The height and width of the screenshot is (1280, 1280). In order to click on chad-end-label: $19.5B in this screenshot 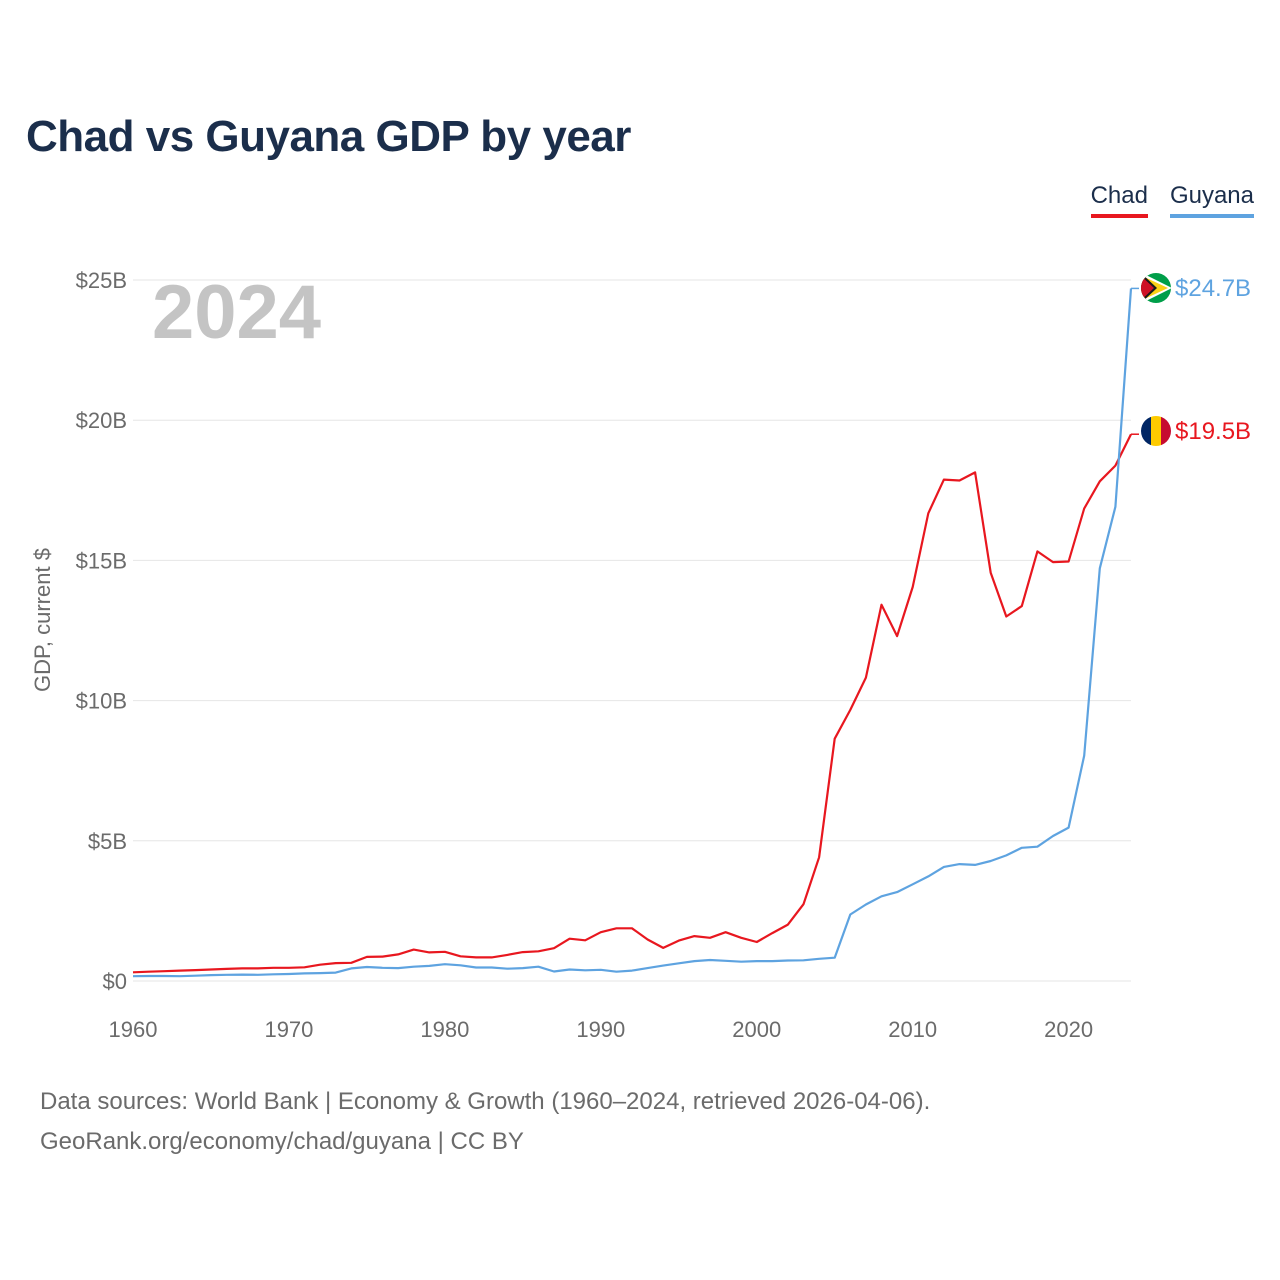, I will do `click(1213, 431)`.